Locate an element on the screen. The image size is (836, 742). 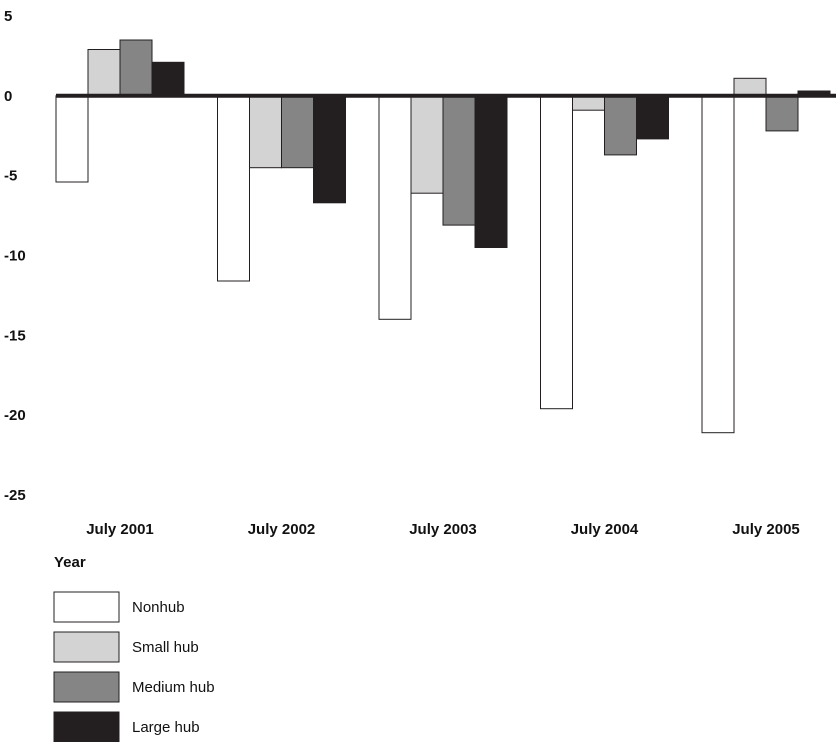
y-tick-label: -5 is located at coordinates (10, 176).